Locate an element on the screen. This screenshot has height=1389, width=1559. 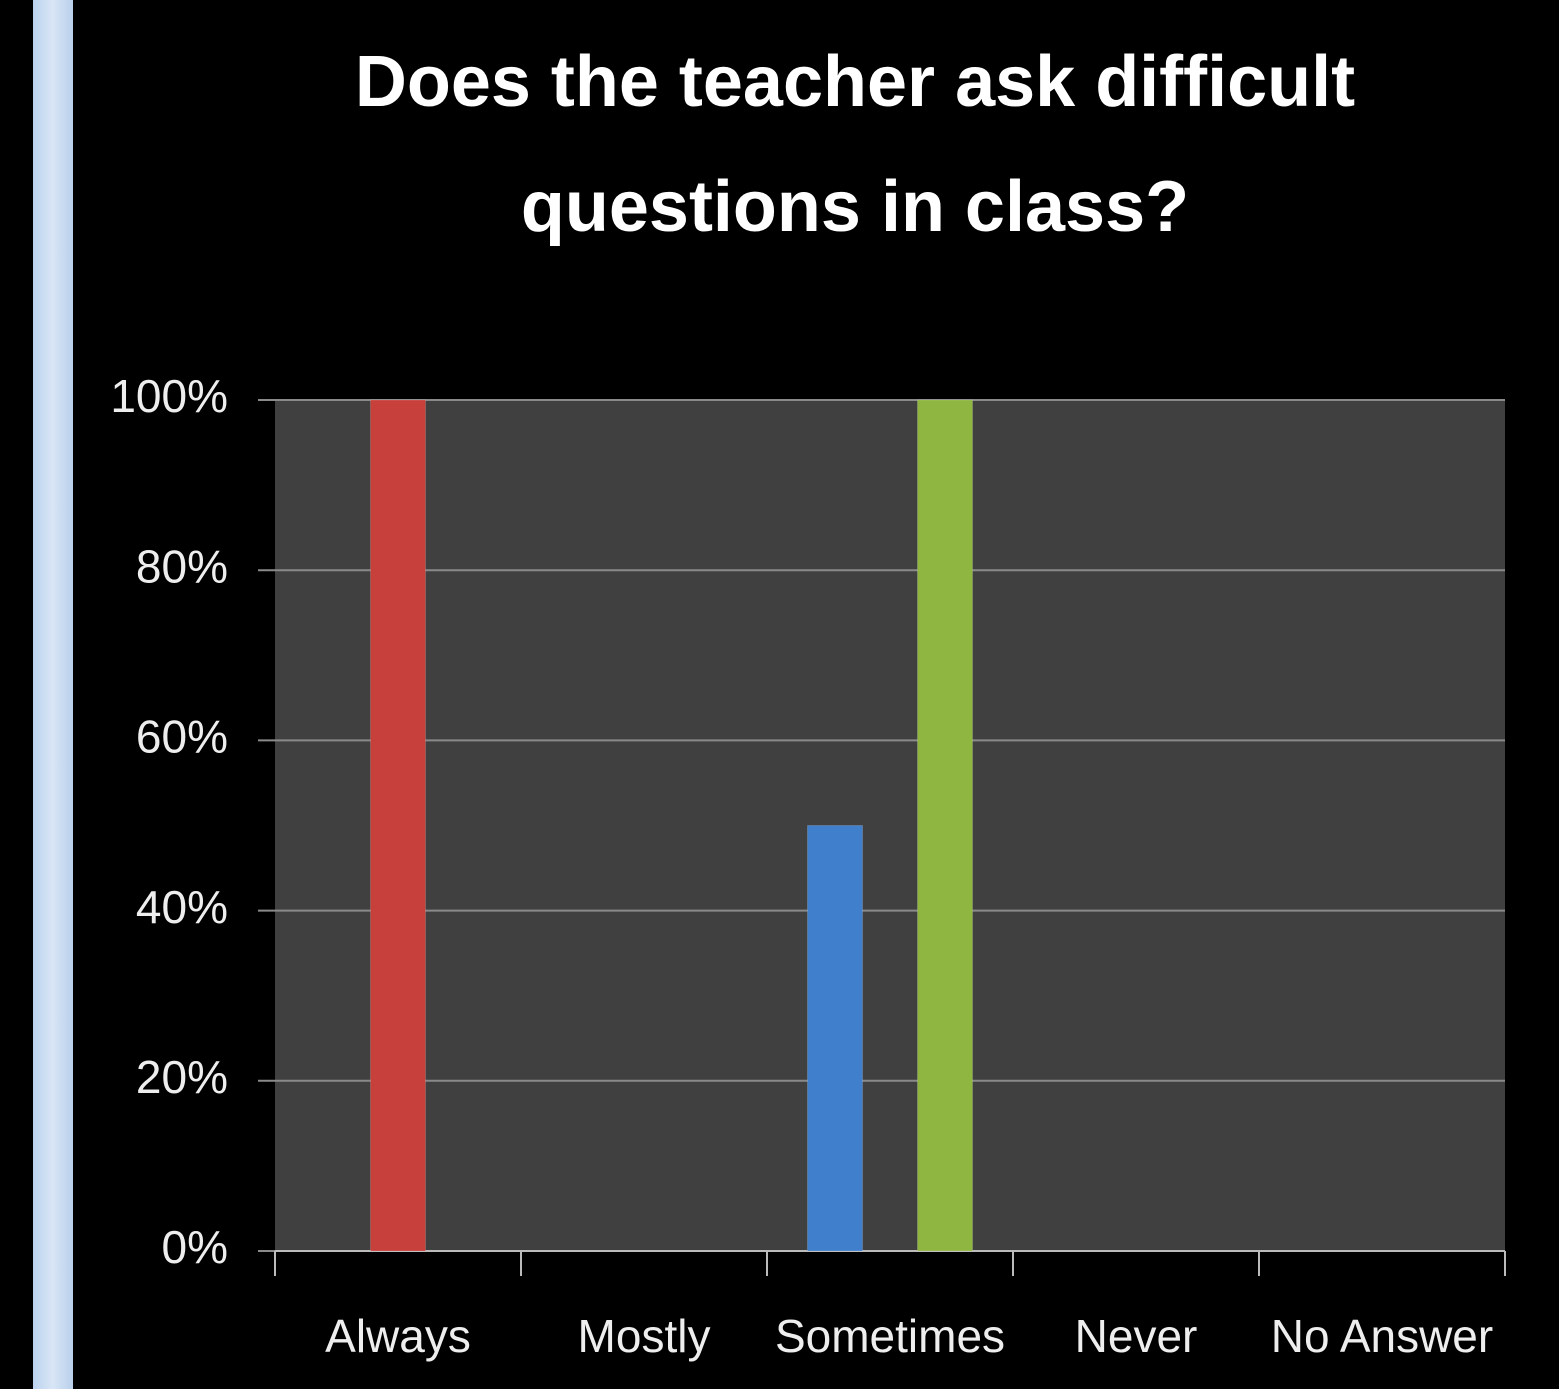
y-tick-label: 80% is located at coordinates (182, 566).